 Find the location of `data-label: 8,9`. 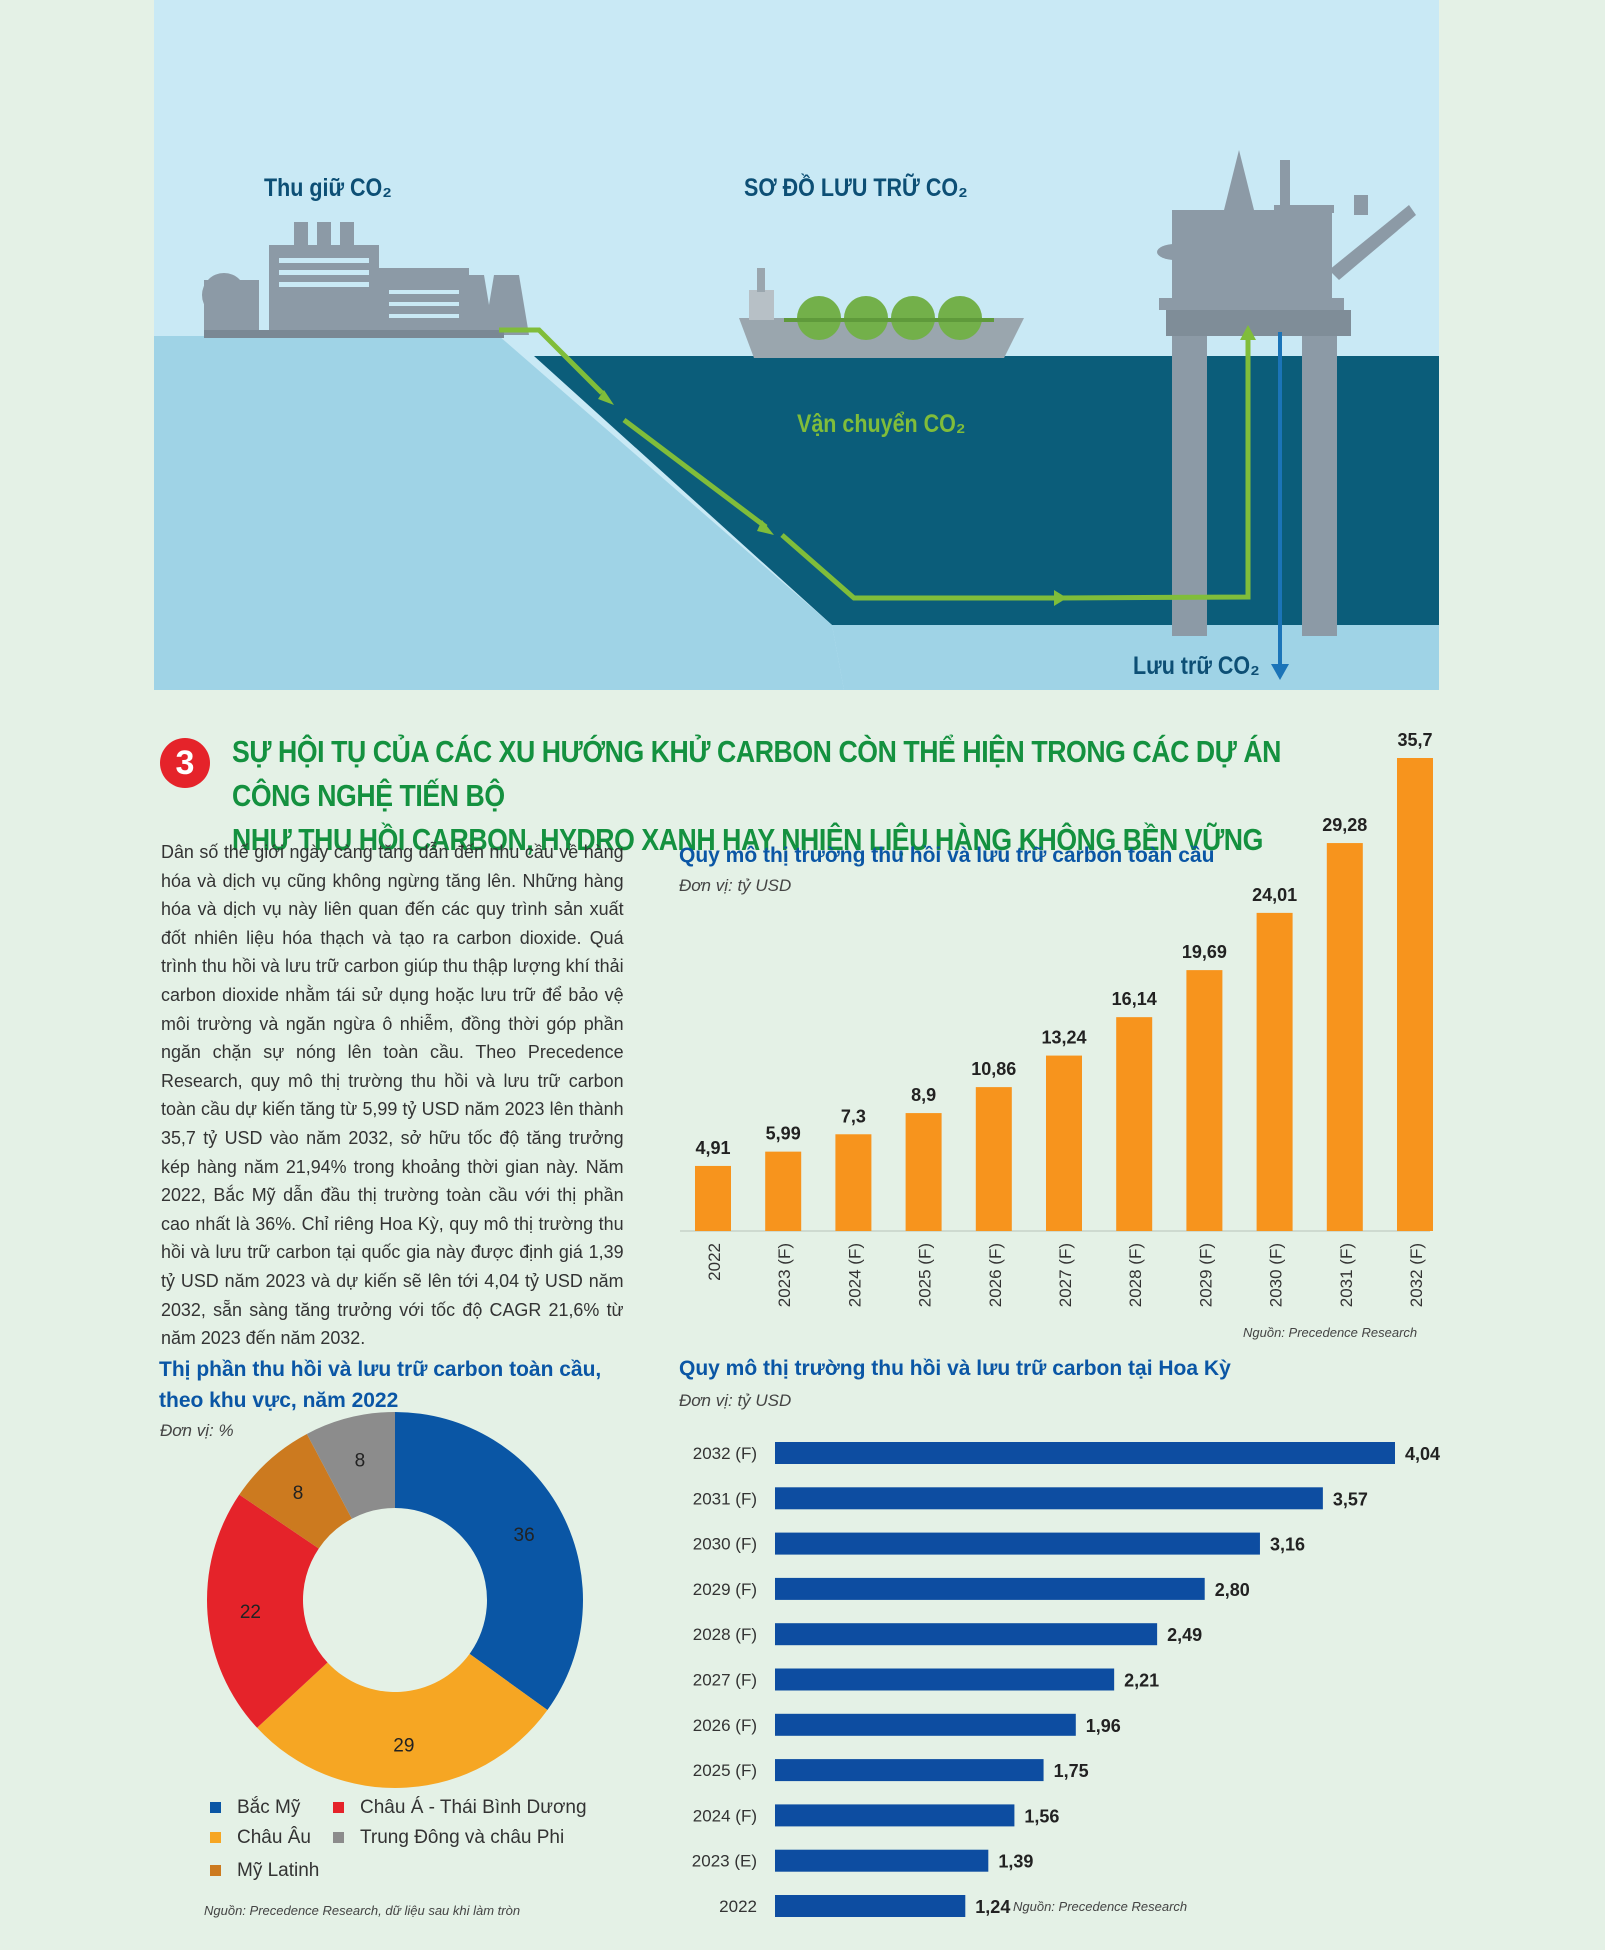

data-label: 8,9 is located at coordinates (923, 1095).